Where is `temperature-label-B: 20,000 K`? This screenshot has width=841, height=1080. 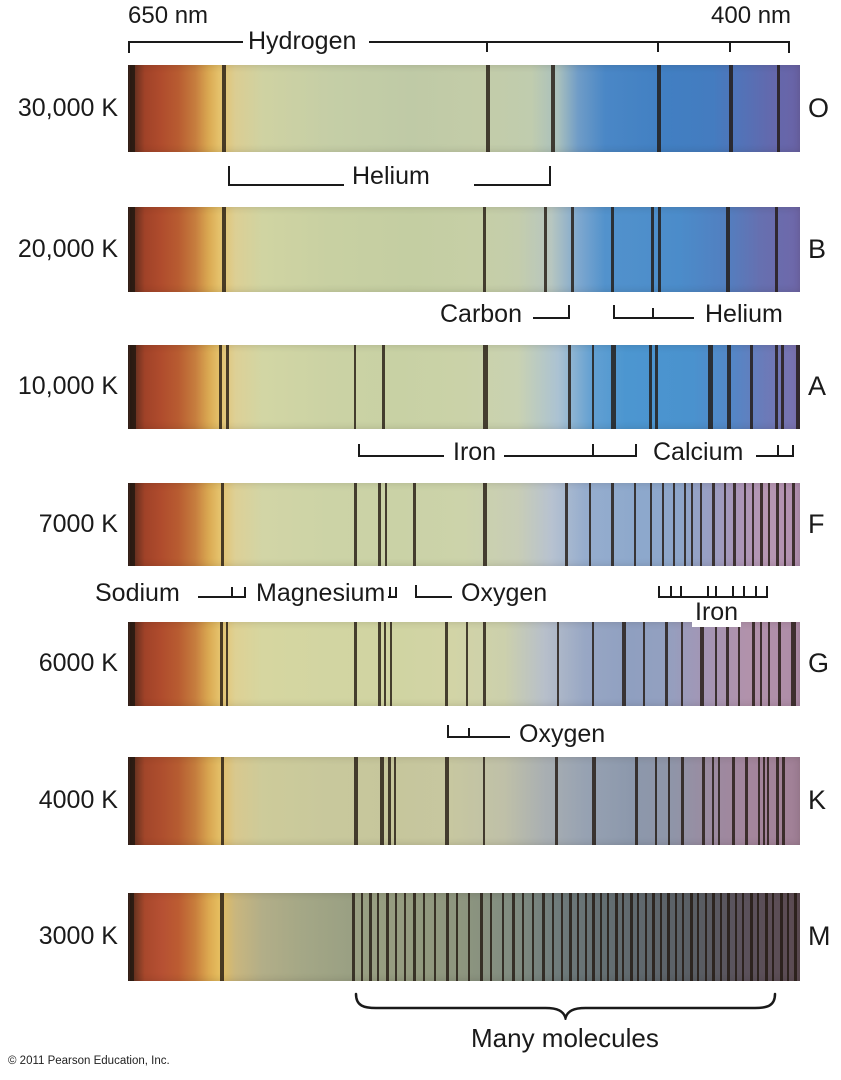 temperature-label-B: 20,000 K is located at coordinates (67, 248).